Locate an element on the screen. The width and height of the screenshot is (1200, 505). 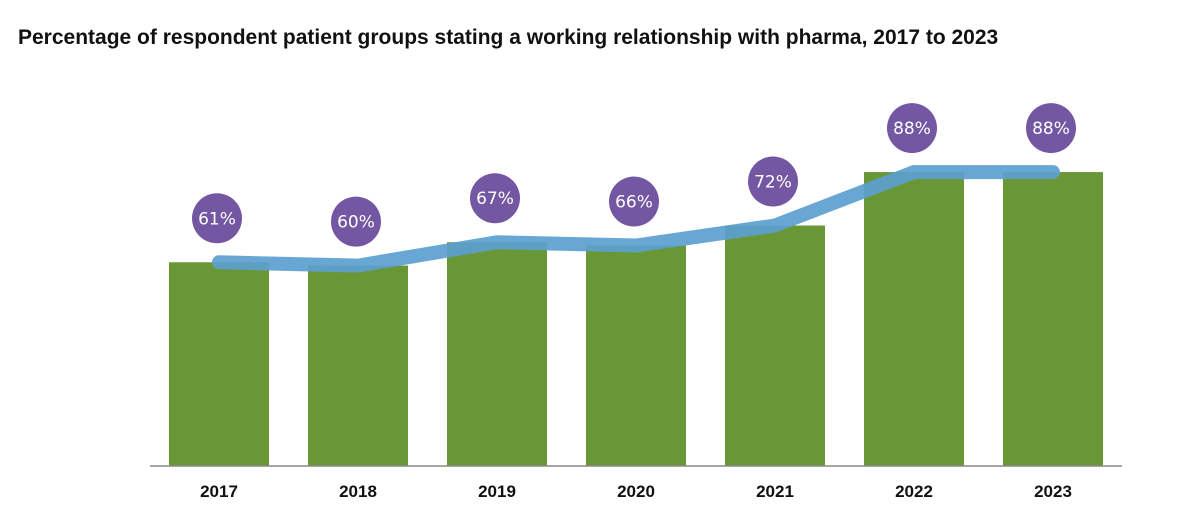
bar-2022 is located at coordinates (914, 319).